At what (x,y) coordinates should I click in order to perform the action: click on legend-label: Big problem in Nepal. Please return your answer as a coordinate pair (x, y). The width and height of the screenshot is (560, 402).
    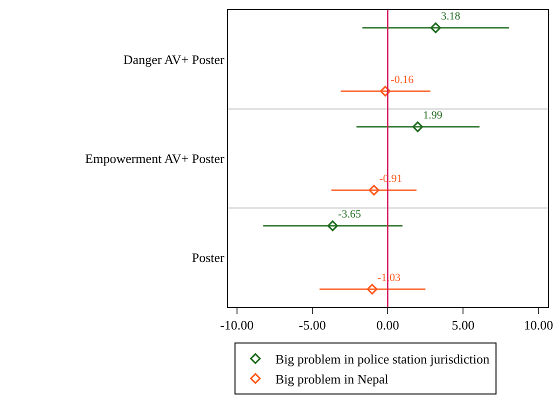
    Looking at the image, I should click on (332, 379).